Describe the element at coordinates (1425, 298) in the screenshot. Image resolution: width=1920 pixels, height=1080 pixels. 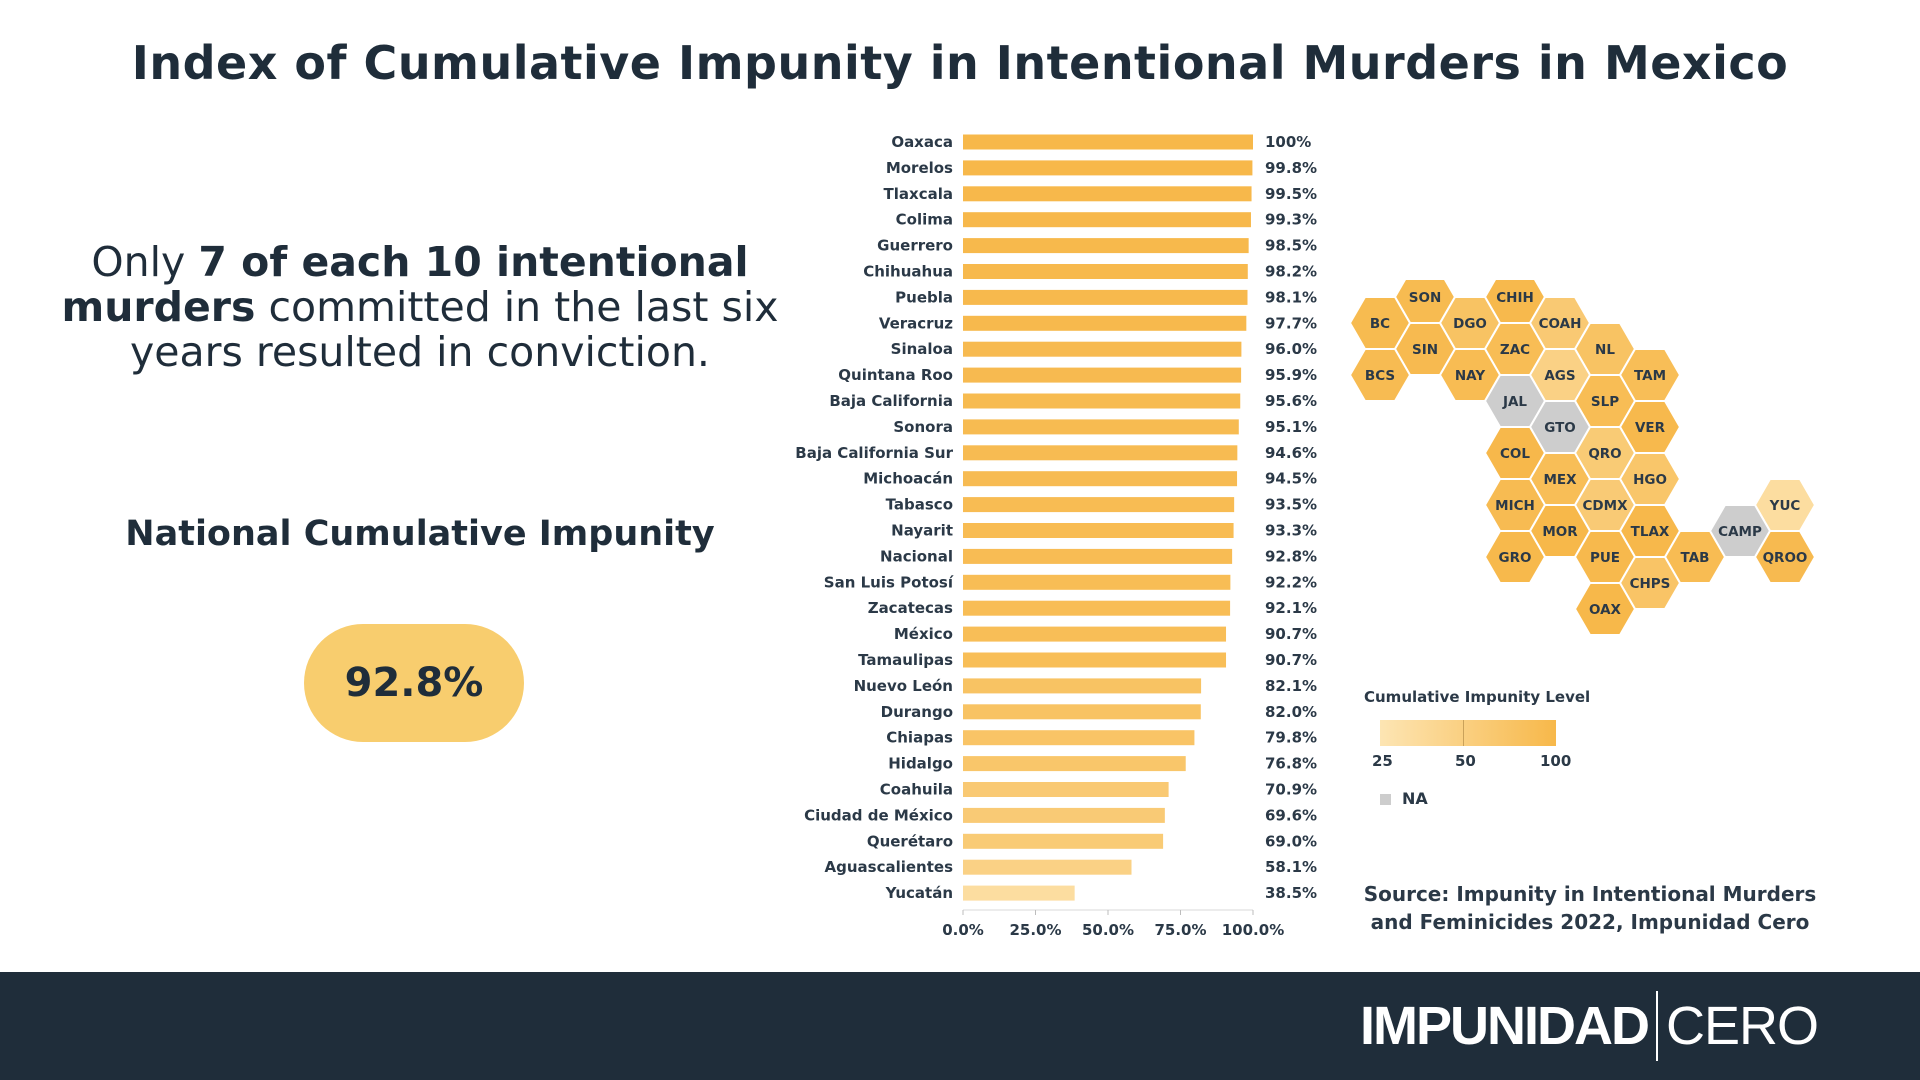
I see `hex-tile-label: SON` at that location.